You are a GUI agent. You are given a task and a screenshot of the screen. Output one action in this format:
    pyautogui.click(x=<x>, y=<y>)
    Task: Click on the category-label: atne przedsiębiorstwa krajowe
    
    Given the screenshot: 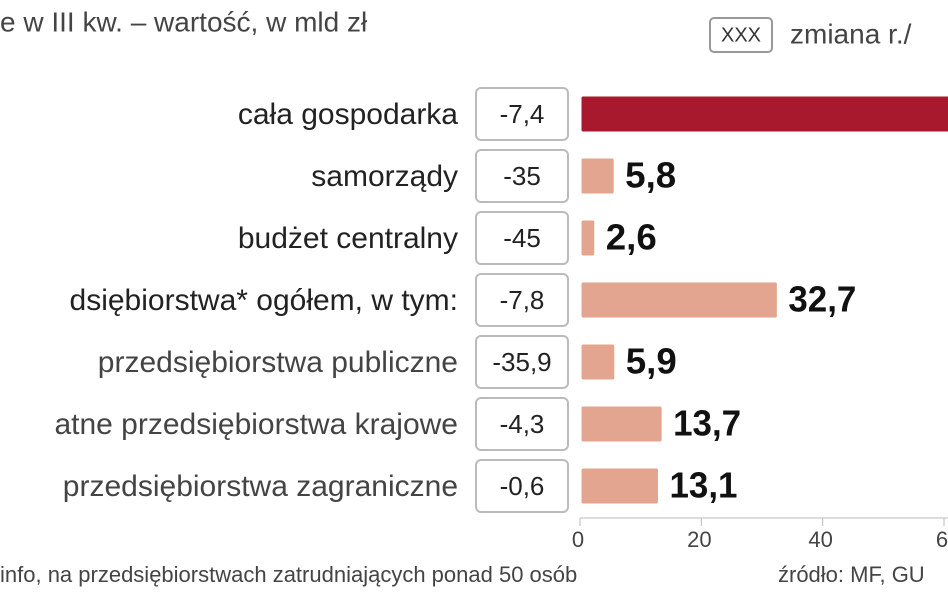 What is the action you would take?
    pyautogui.click(x=256, y=424)
    